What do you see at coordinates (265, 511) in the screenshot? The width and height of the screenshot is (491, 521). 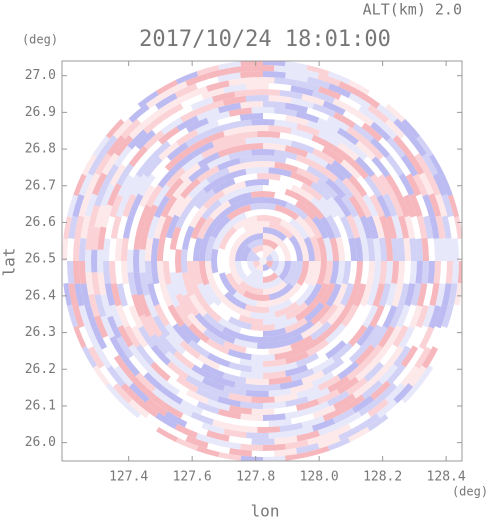 I see `x-axis-label: lon` at bounding box center [265, 511].